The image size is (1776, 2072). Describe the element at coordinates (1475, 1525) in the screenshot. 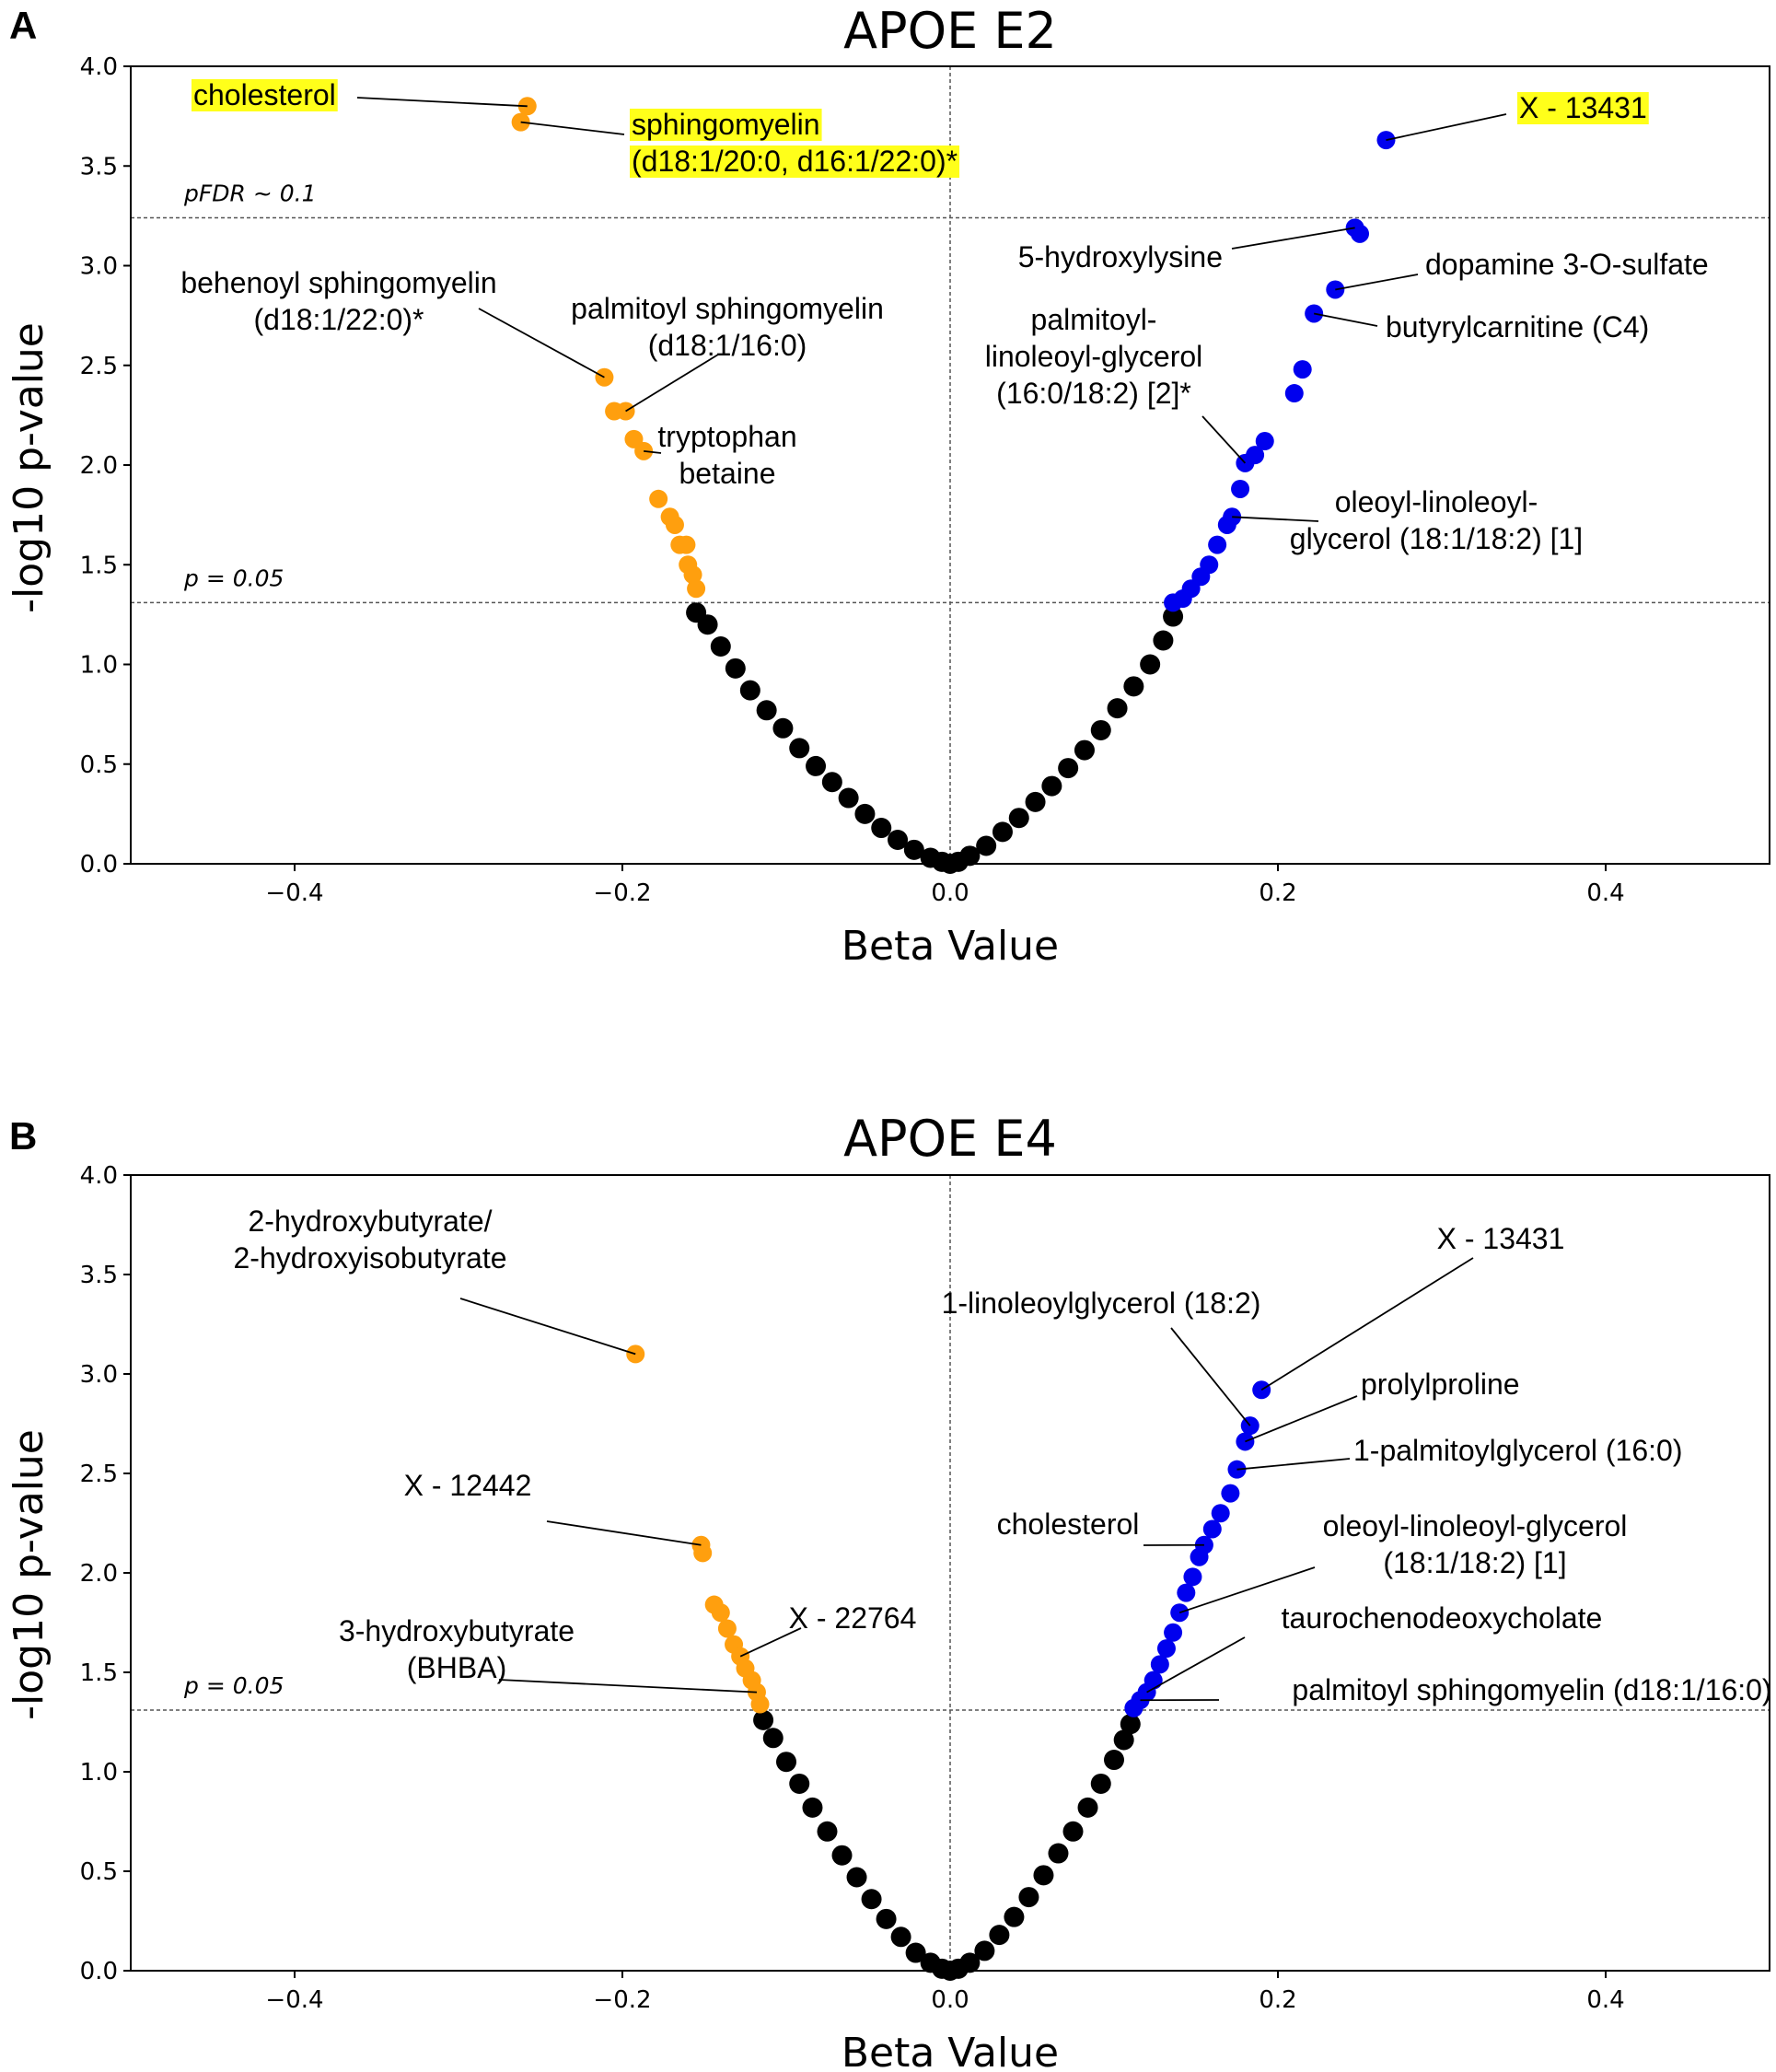

I see `annotation-label: oleoyl-linoleoyl-glycerol` at that location.